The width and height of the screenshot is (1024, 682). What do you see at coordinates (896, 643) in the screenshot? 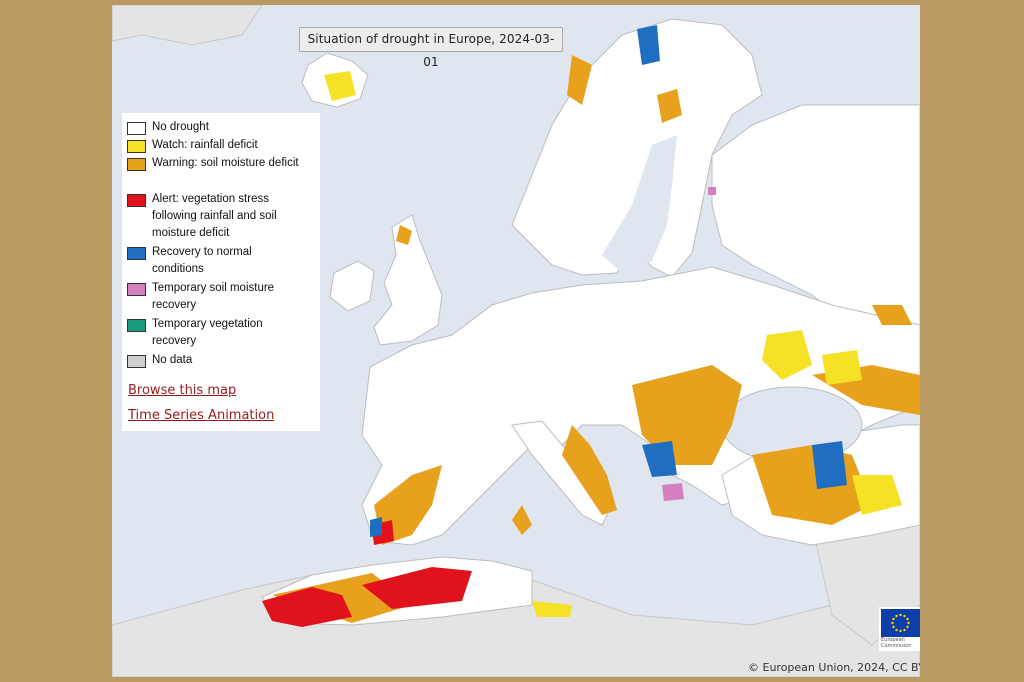
I see `ec-logo-text: European Commission` at bounding box center [896, 643].